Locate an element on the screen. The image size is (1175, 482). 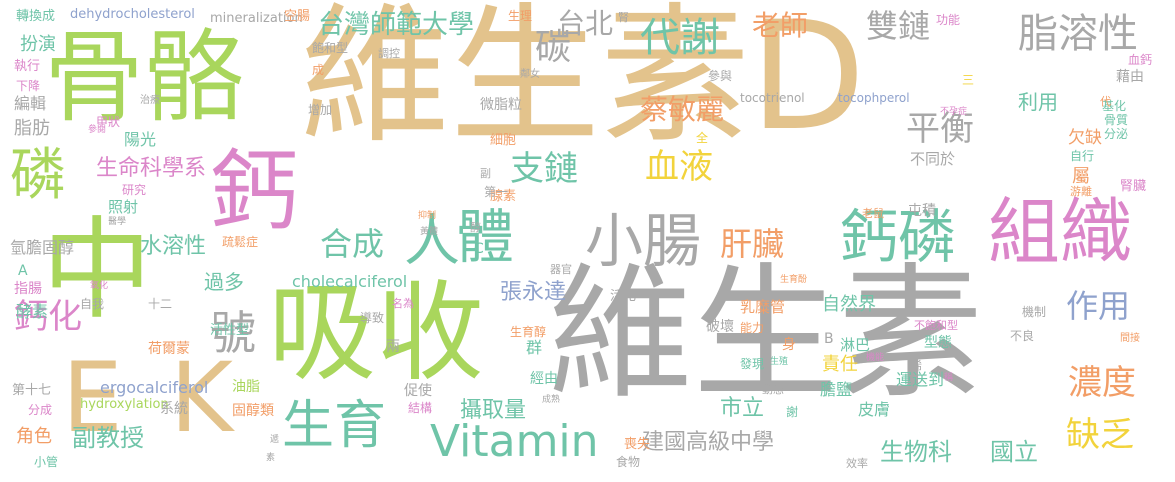
word-organ: 器官 is located at coordinates (561, 269).